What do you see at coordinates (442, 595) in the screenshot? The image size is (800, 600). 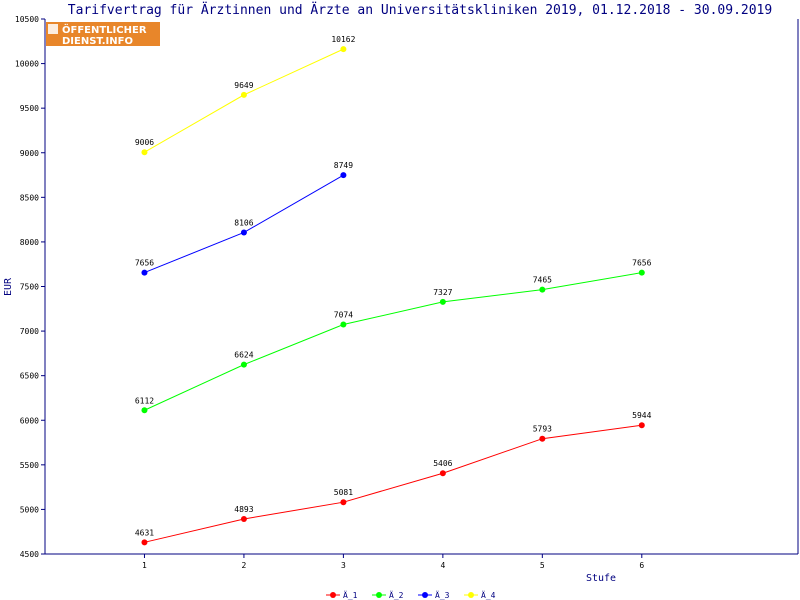 I see `legend-label: Ä_3` at bounding box center [442, 595].